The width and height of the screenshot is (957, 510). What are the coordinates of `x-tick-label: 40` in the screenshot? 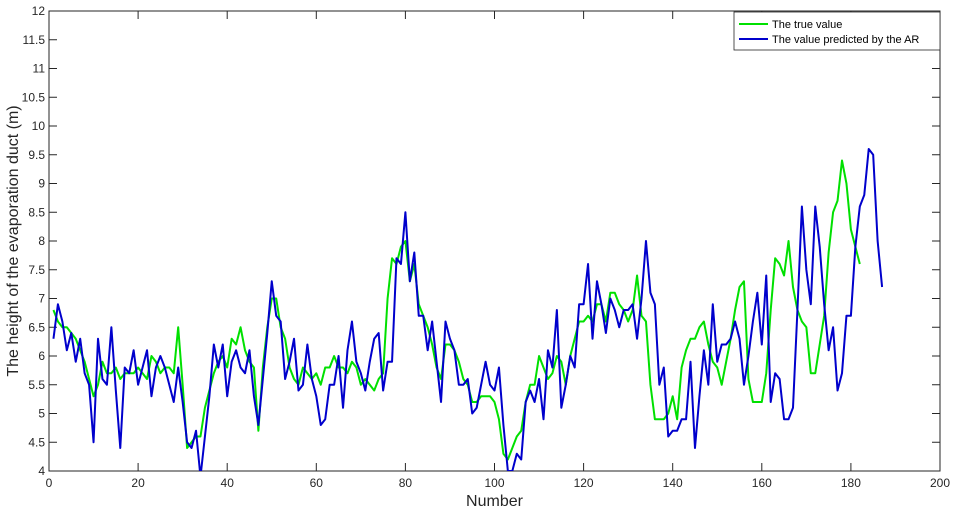 It's located at (228, 483).